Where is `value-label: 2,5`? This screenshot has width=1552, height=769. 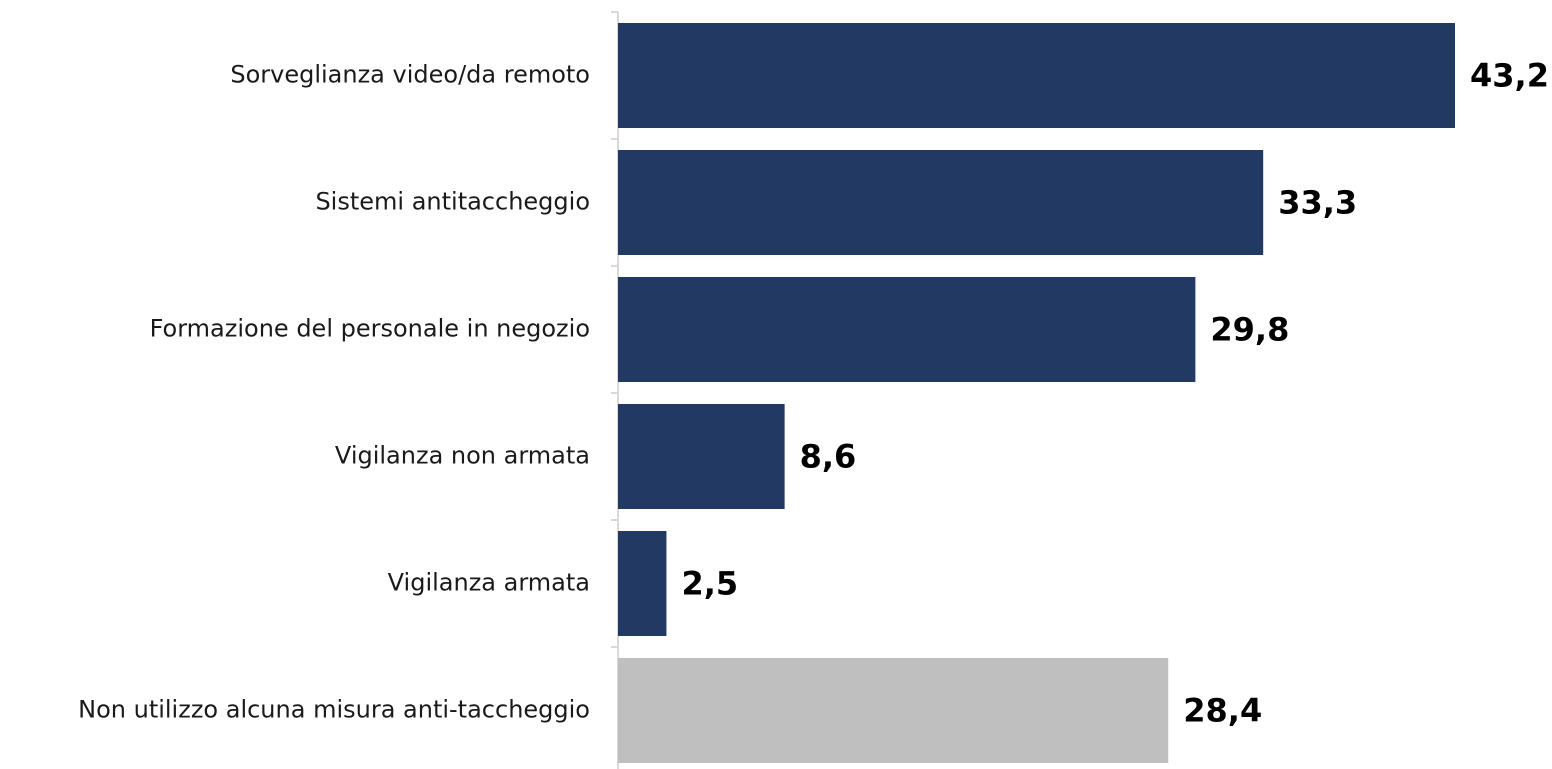
value-label: 2,5 is located at coordinates (709, 584).